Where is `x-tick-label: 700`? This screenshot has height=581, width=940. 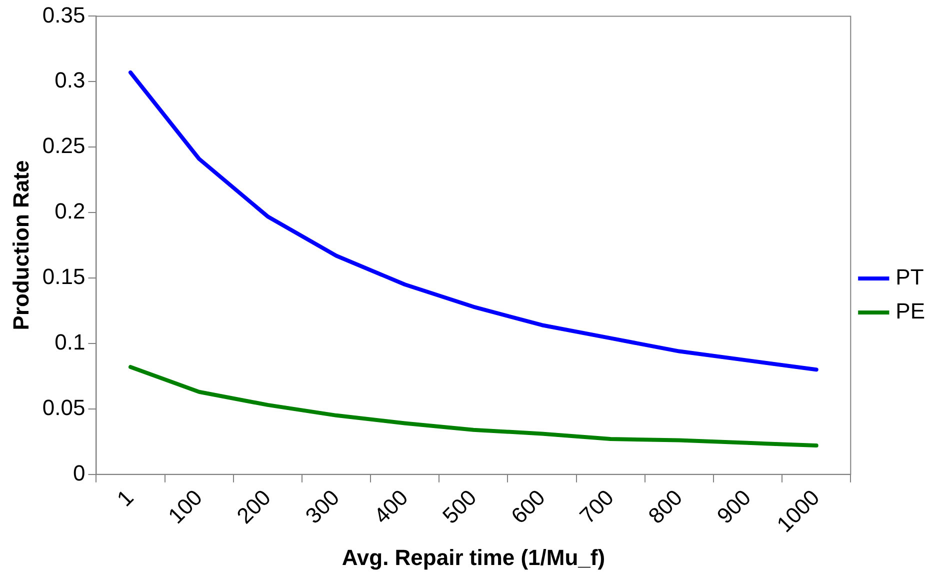 x-tick-label: 700 is located at coordinates (596, 506).